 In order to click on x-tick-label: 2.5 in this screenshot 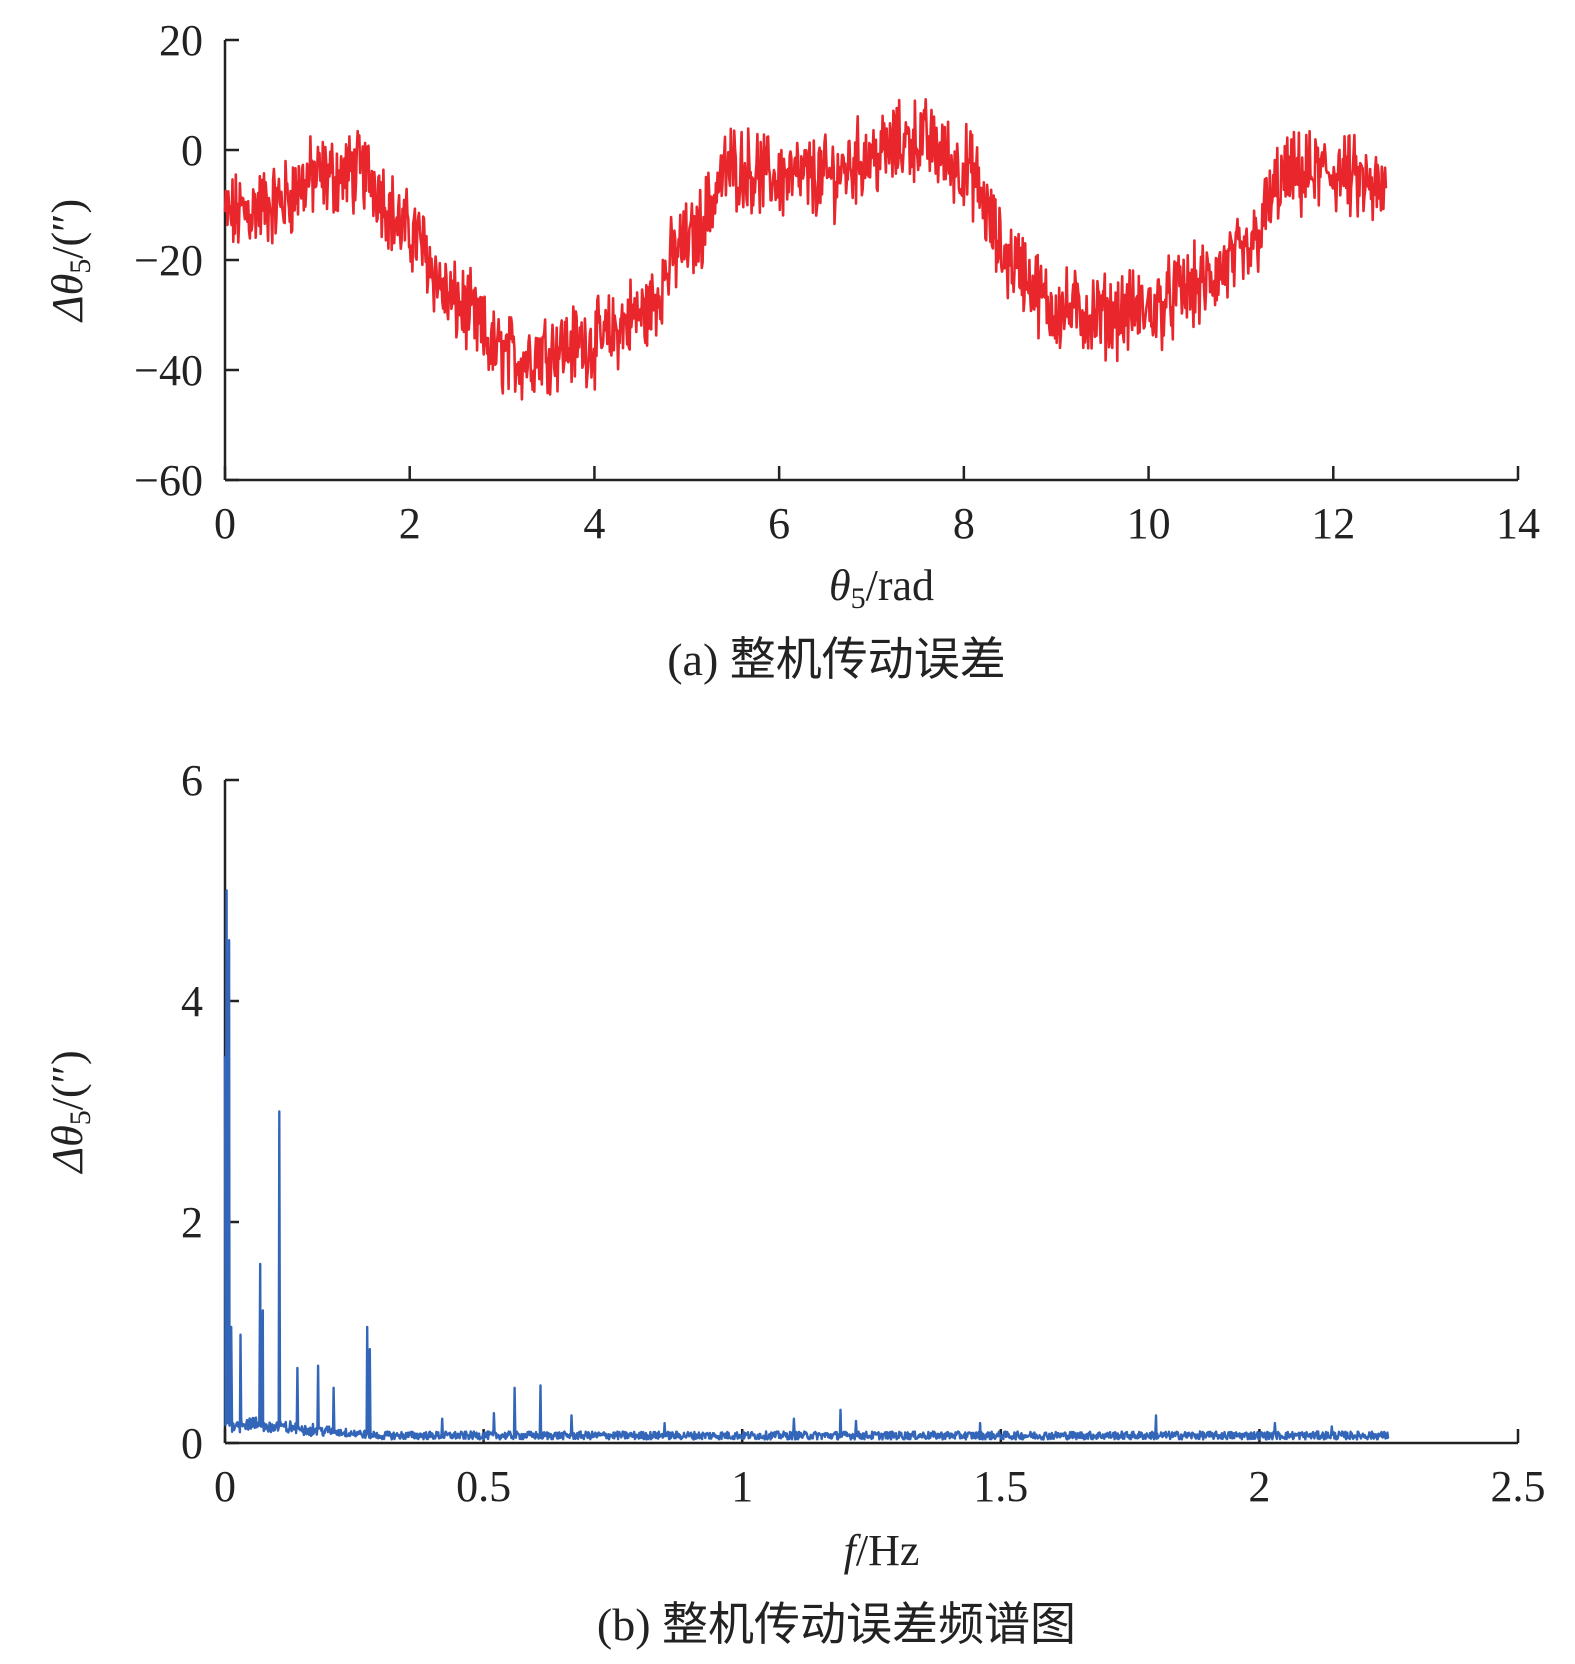, I will do `click(1518, 1486)`.